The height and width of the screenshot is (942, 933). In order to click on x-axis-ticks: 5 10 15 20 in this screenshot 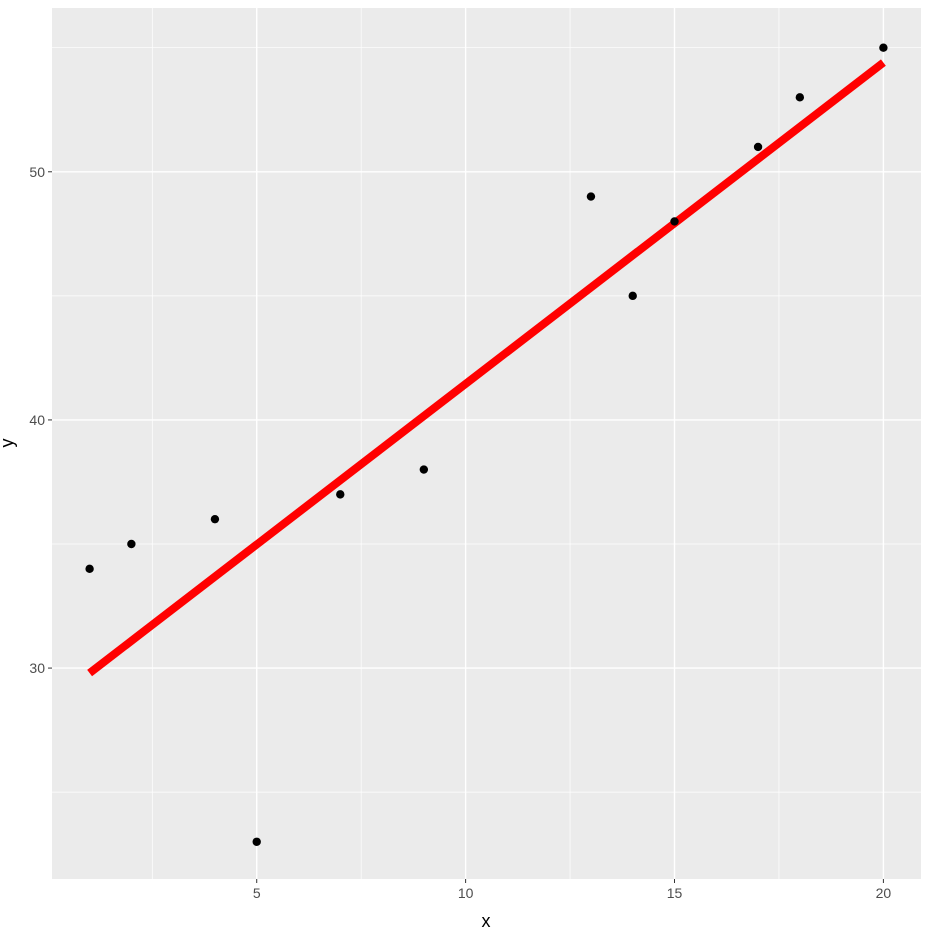, I will do `click(572, 890)`.